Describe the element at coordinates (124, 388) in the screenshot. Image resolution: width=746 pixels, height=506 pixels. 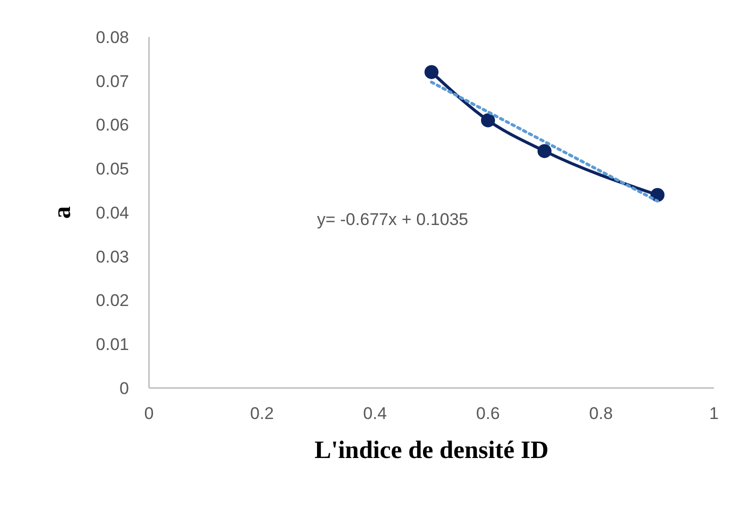
I see `y-tick-label: 0` at that location.